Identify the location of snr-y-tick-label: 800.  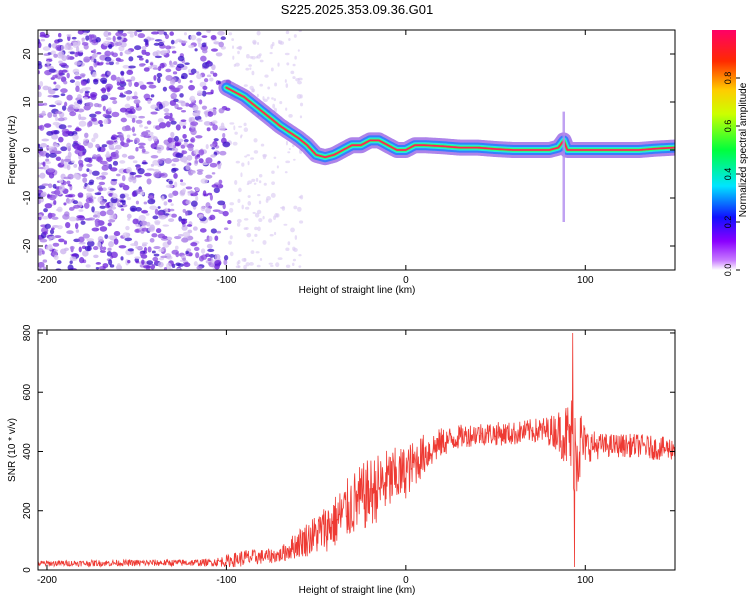
(27, 332).